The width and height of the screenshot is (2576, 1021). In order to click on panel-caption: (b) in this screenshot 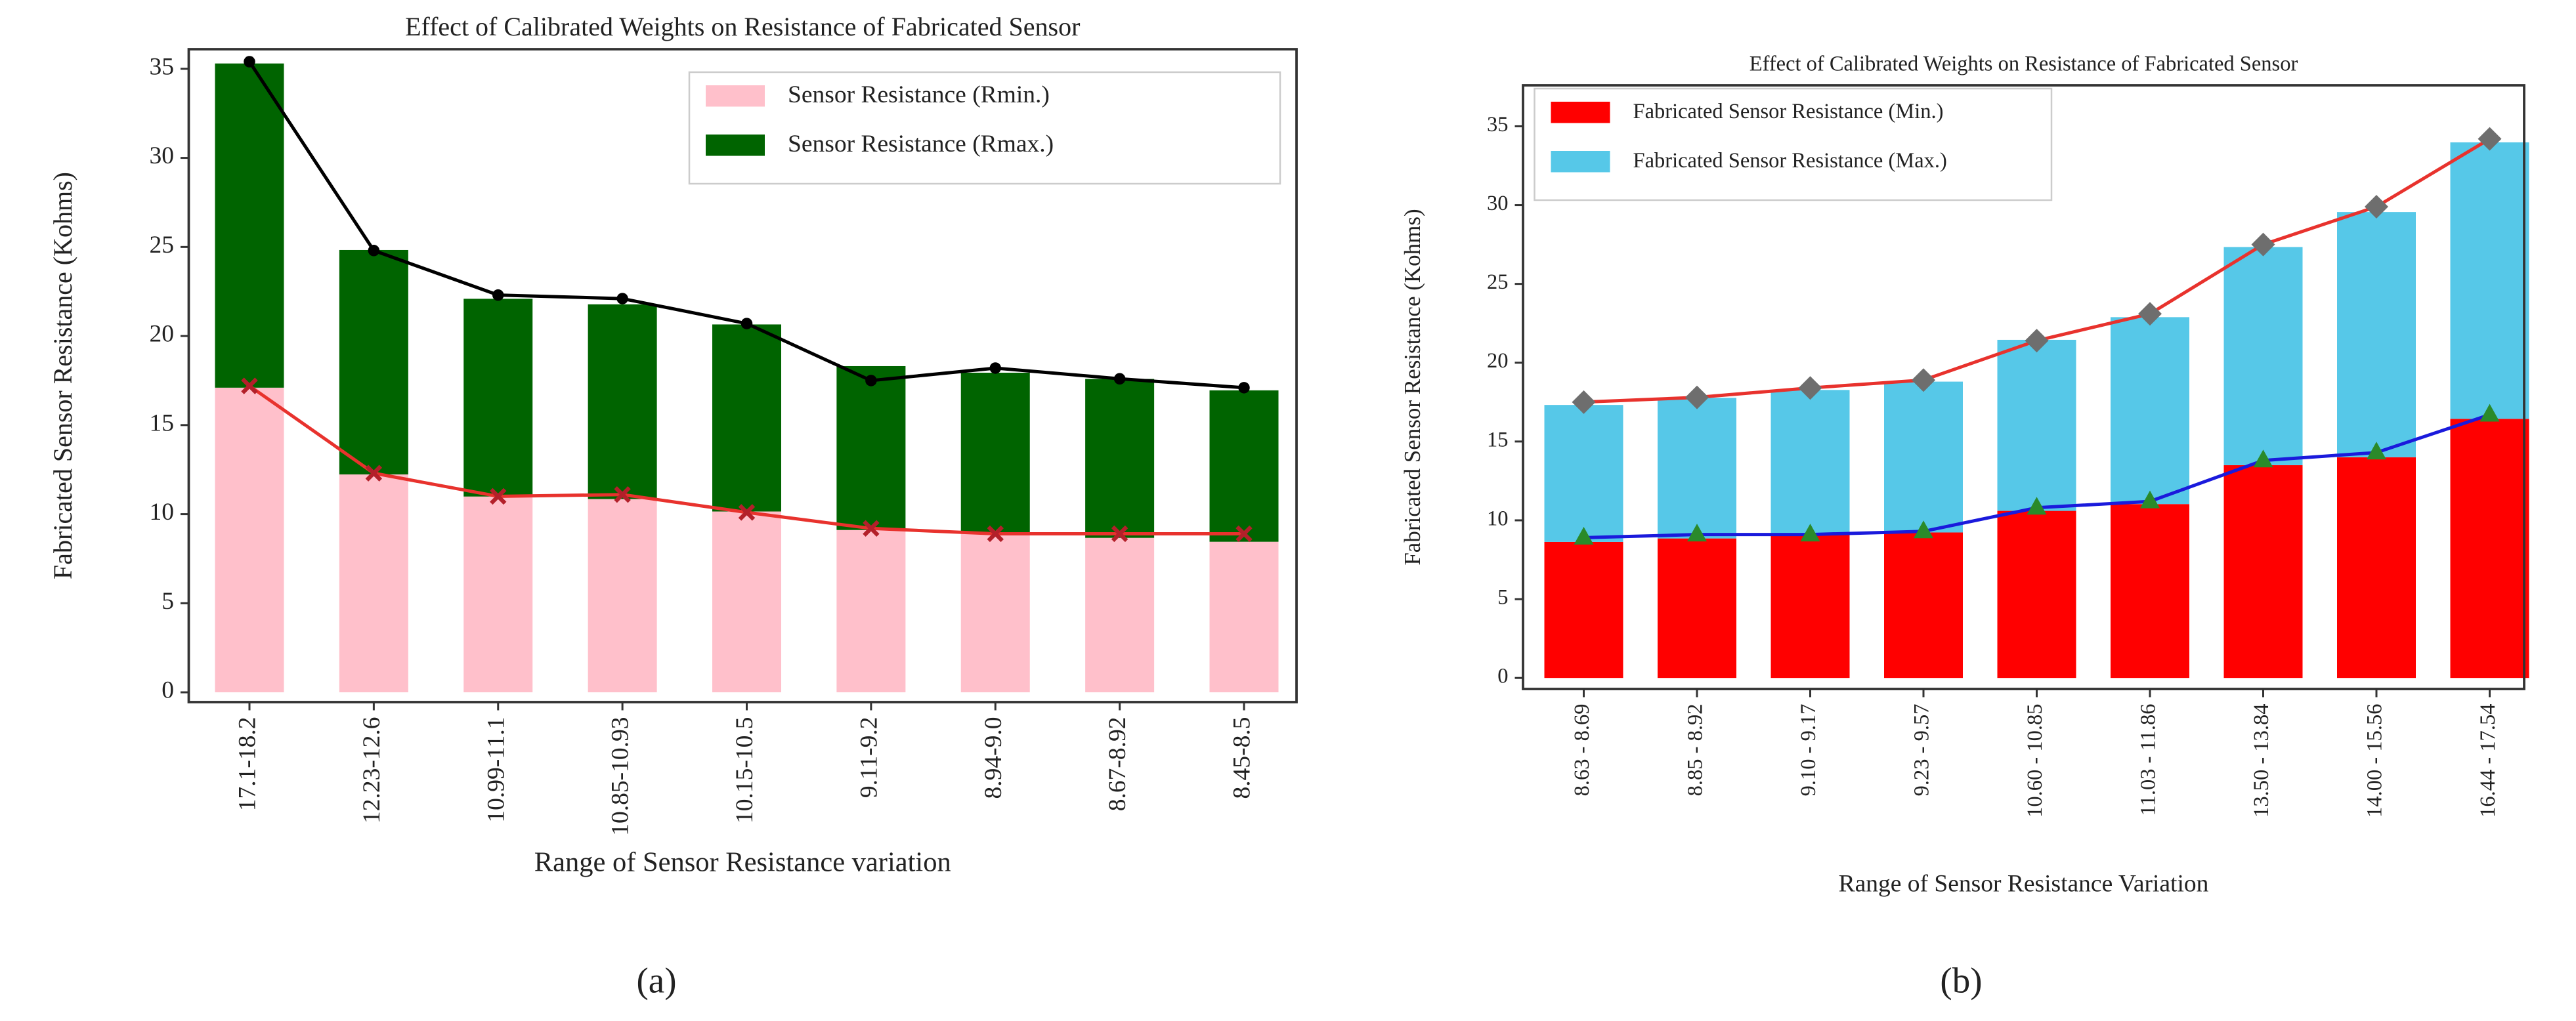, I will do `click(1961, 981)`.